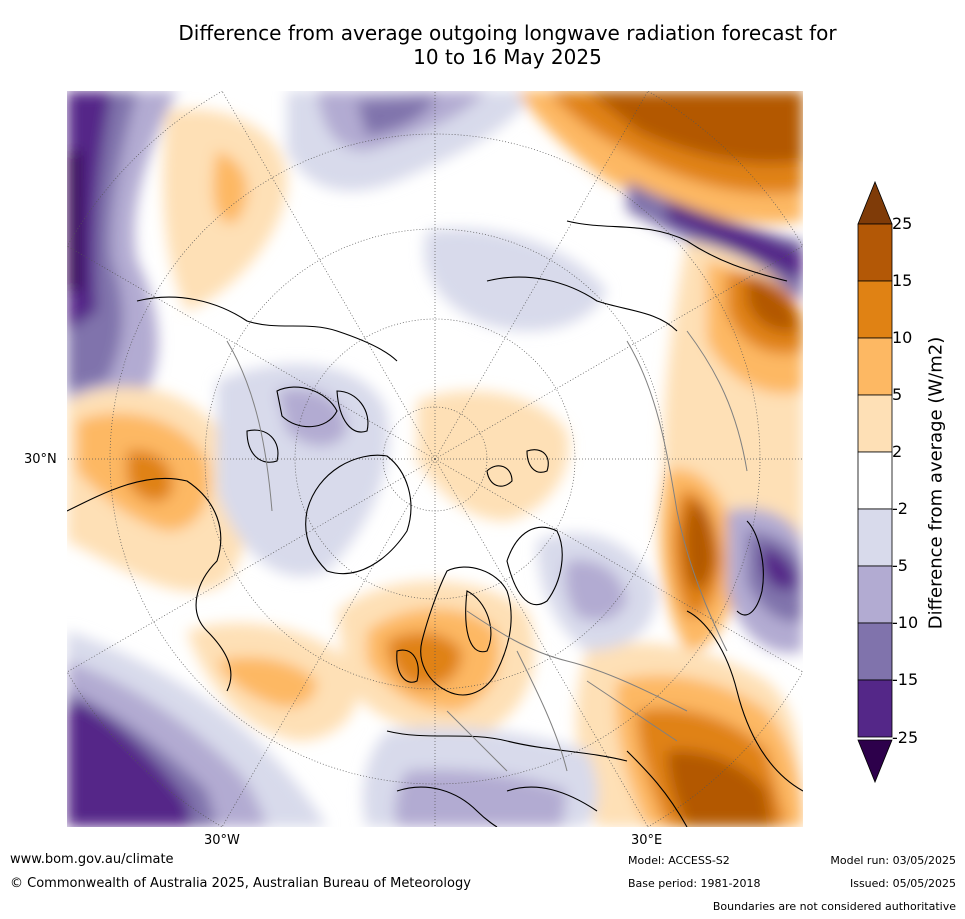 The width and height of the screenshot is (965, 919). Describe the element at coordinates (902, 883) in the screenshot. I see `footer-issued: Issued: 05/05/2025` at that location.